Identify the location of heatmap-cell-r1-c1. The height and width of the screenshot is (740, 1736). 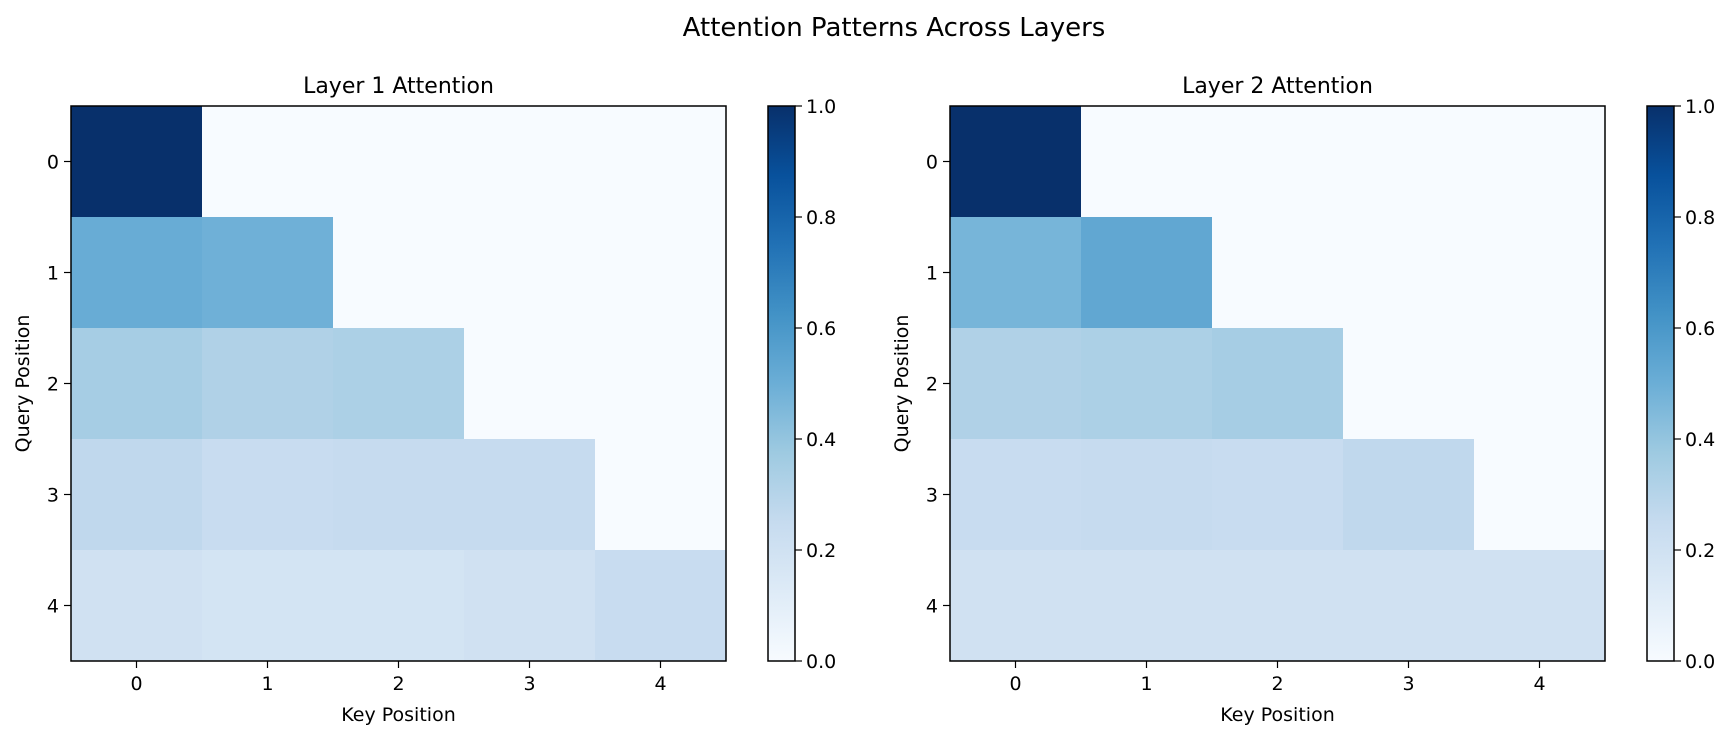
(1147, 273).